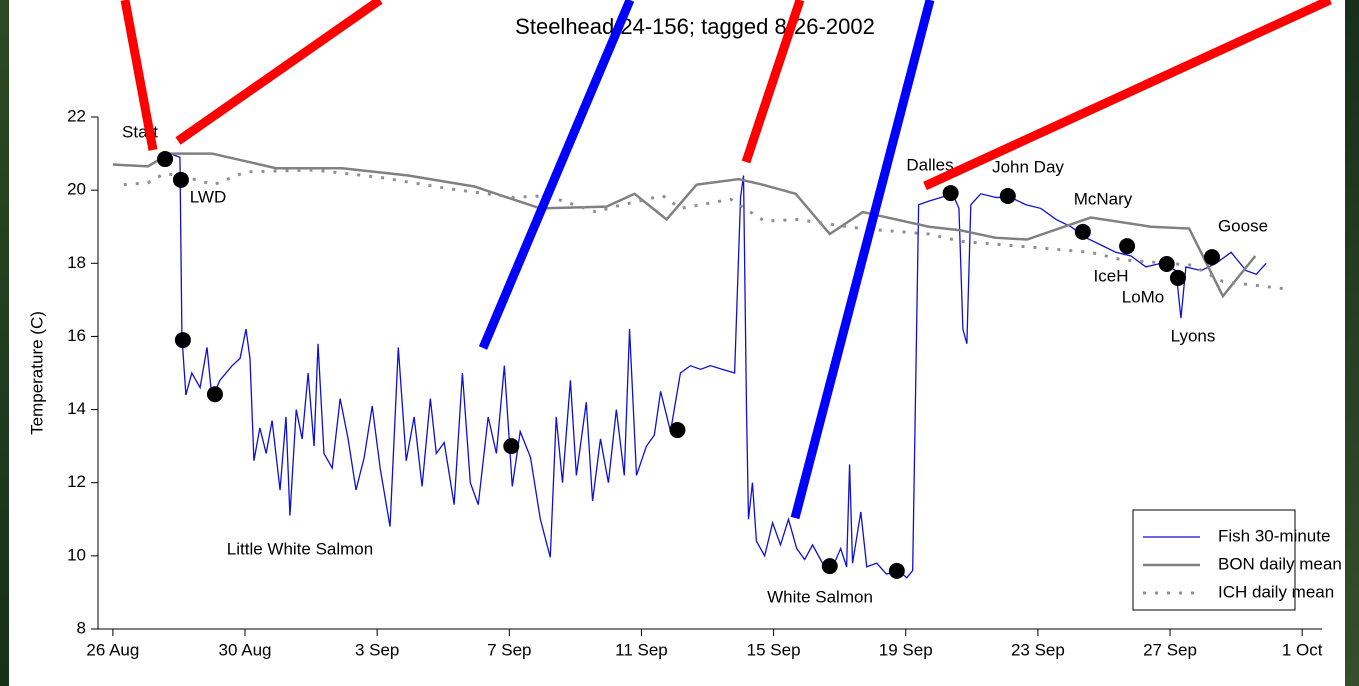  I want to click on annotation: Lyons, so click(1193, 335).